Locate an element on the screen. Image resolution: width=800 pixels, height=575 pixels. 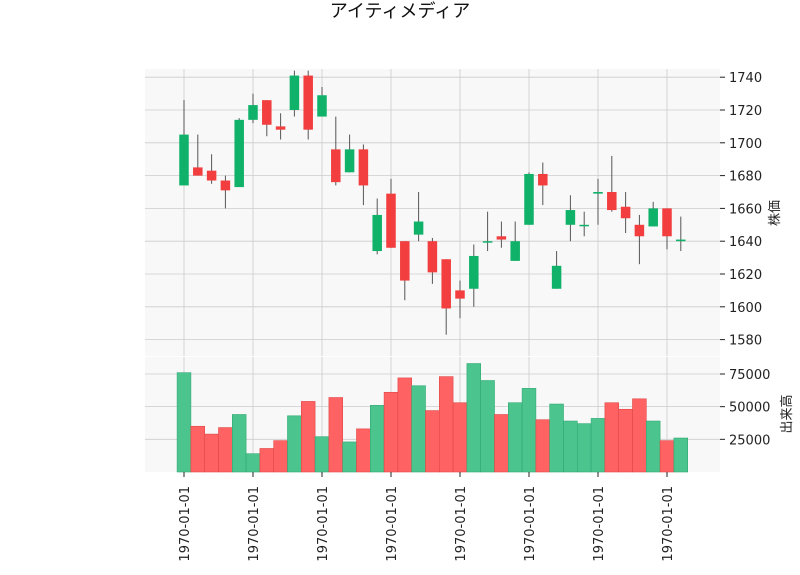
price-tick-label: 1580 is located at coordinates (745, 341).